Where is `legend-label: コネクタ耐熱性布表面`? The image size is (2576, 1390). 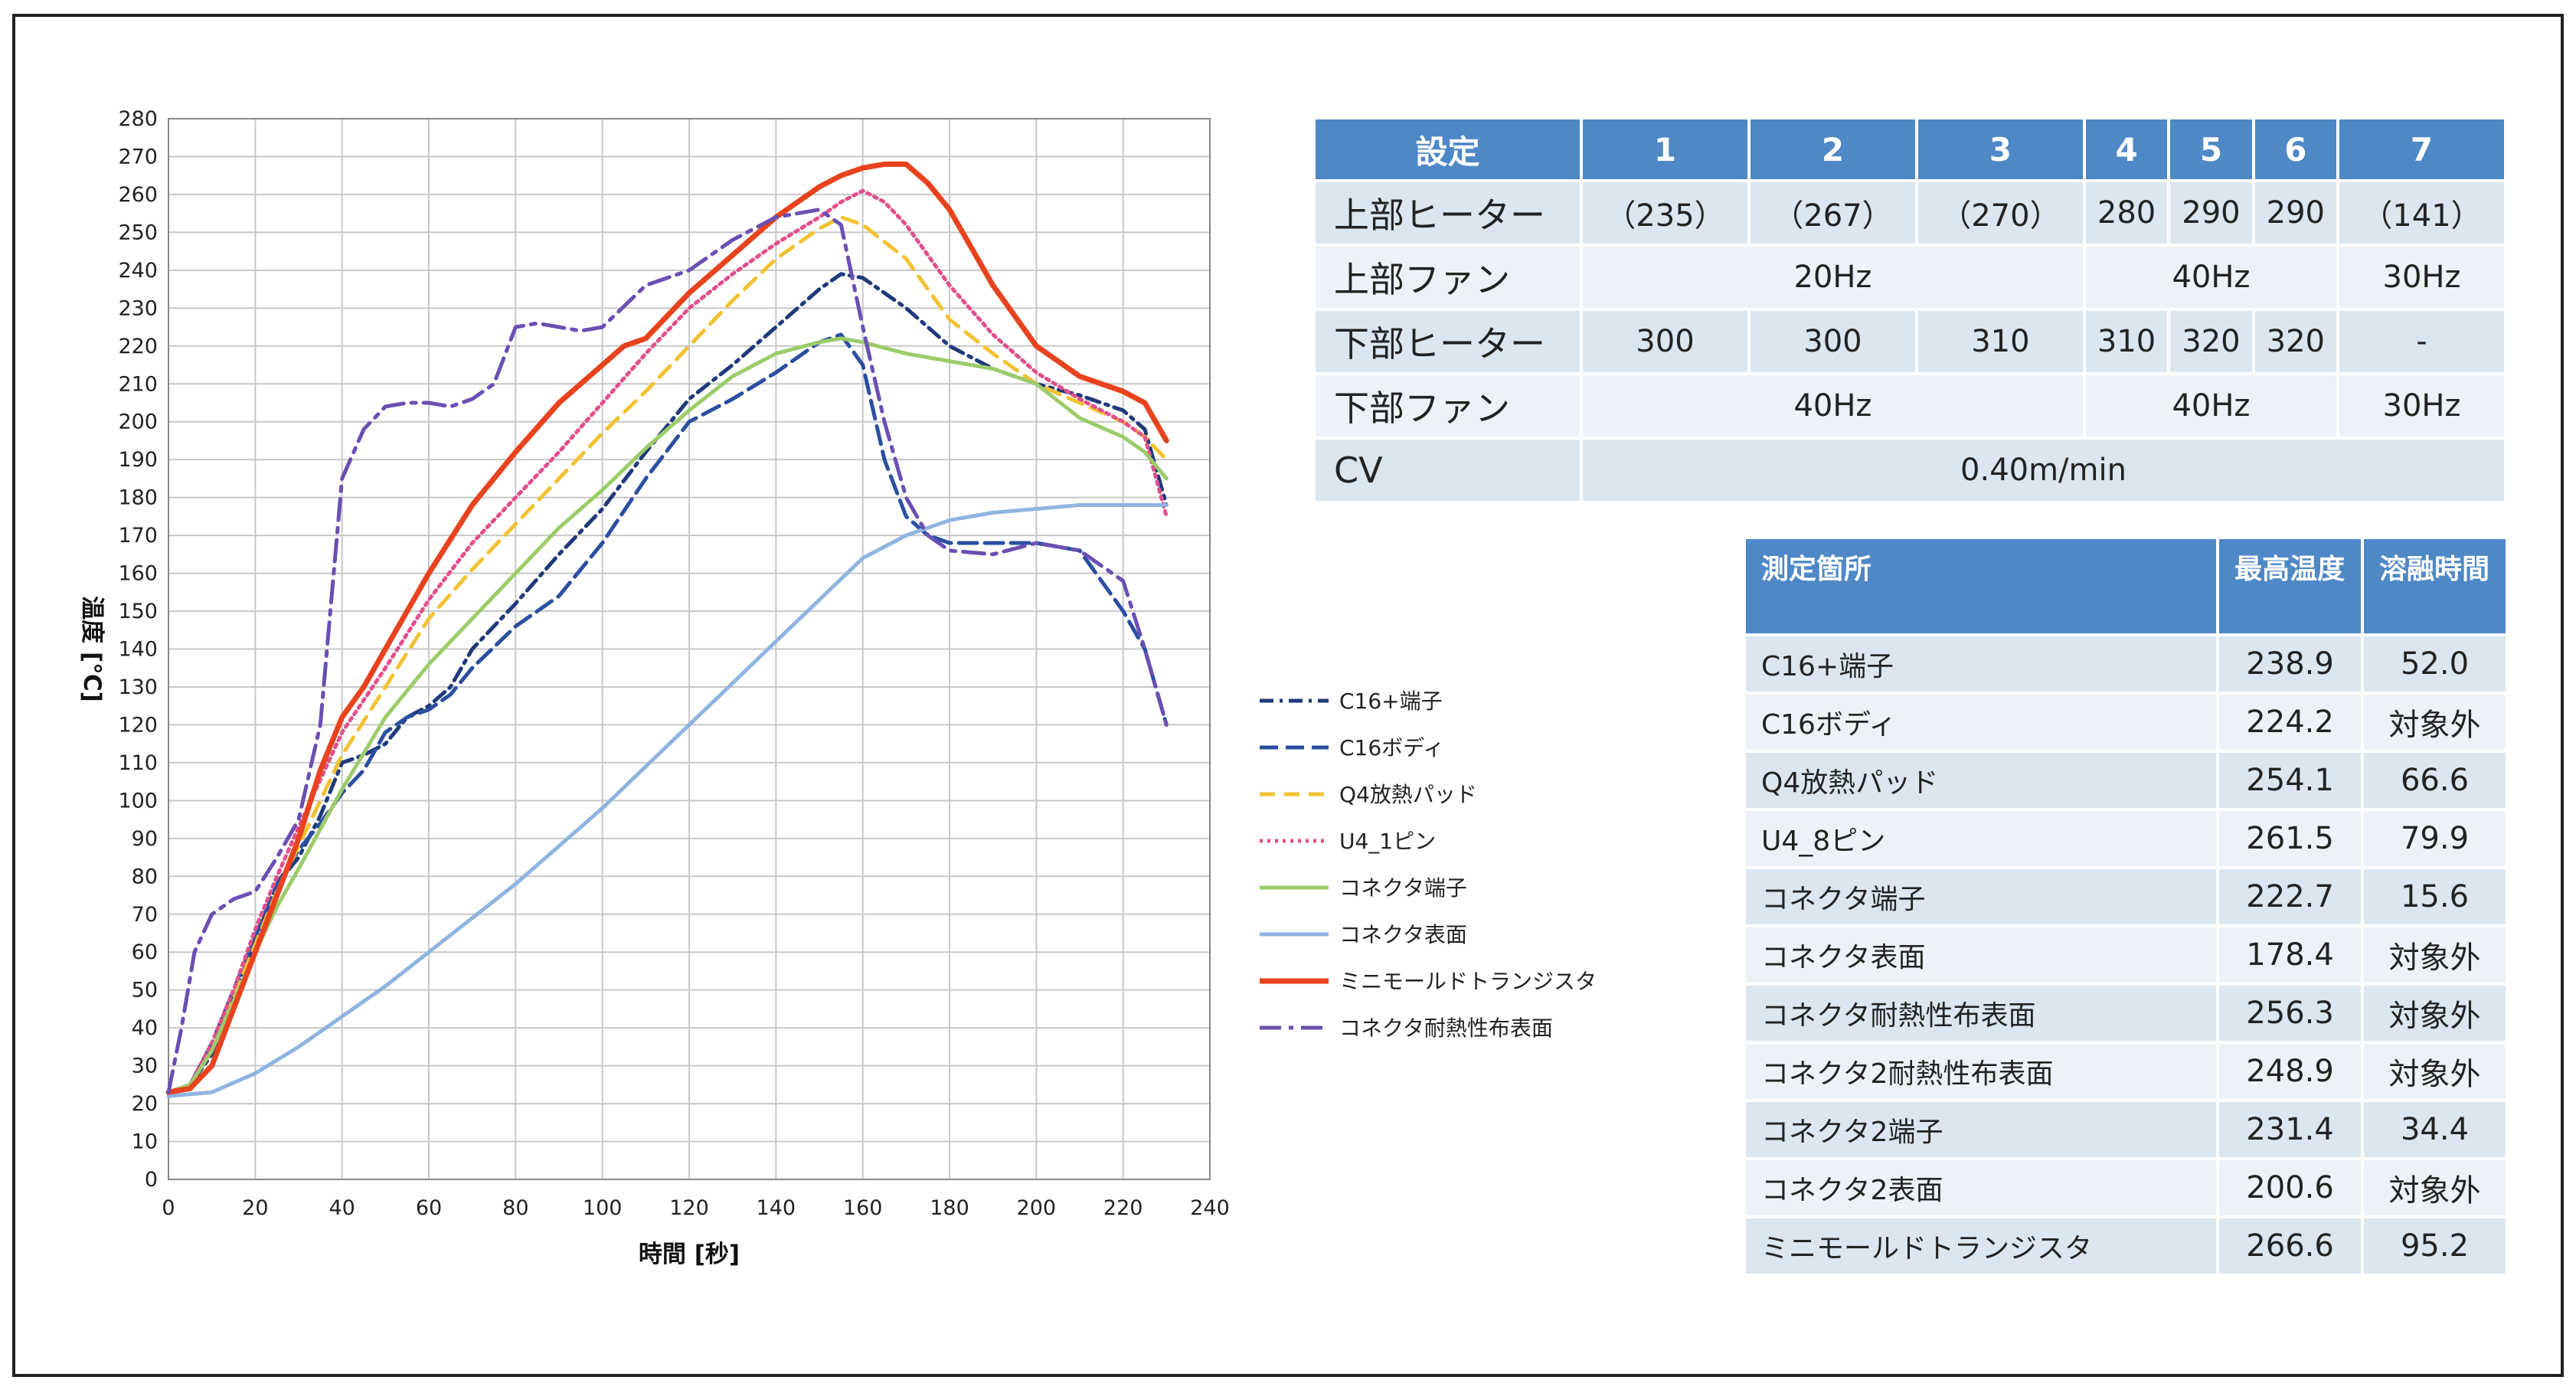
legend-label: コネクタ耐熱性布表面 is located at coordinates (1446, 1028).